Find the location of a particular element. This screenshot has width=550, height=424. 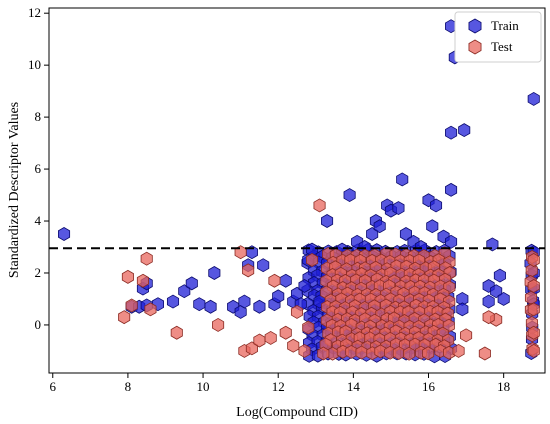

y-tick-label: 10 is located at coordinates (34, 64).